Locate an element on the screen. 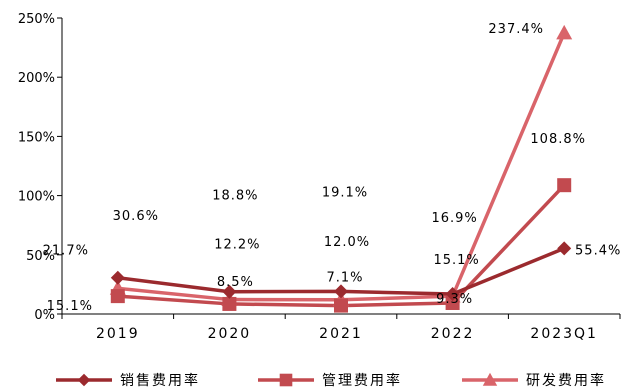 The image size is (635, 392). y-tick-label: 0% is located at coordinates (44, 315).